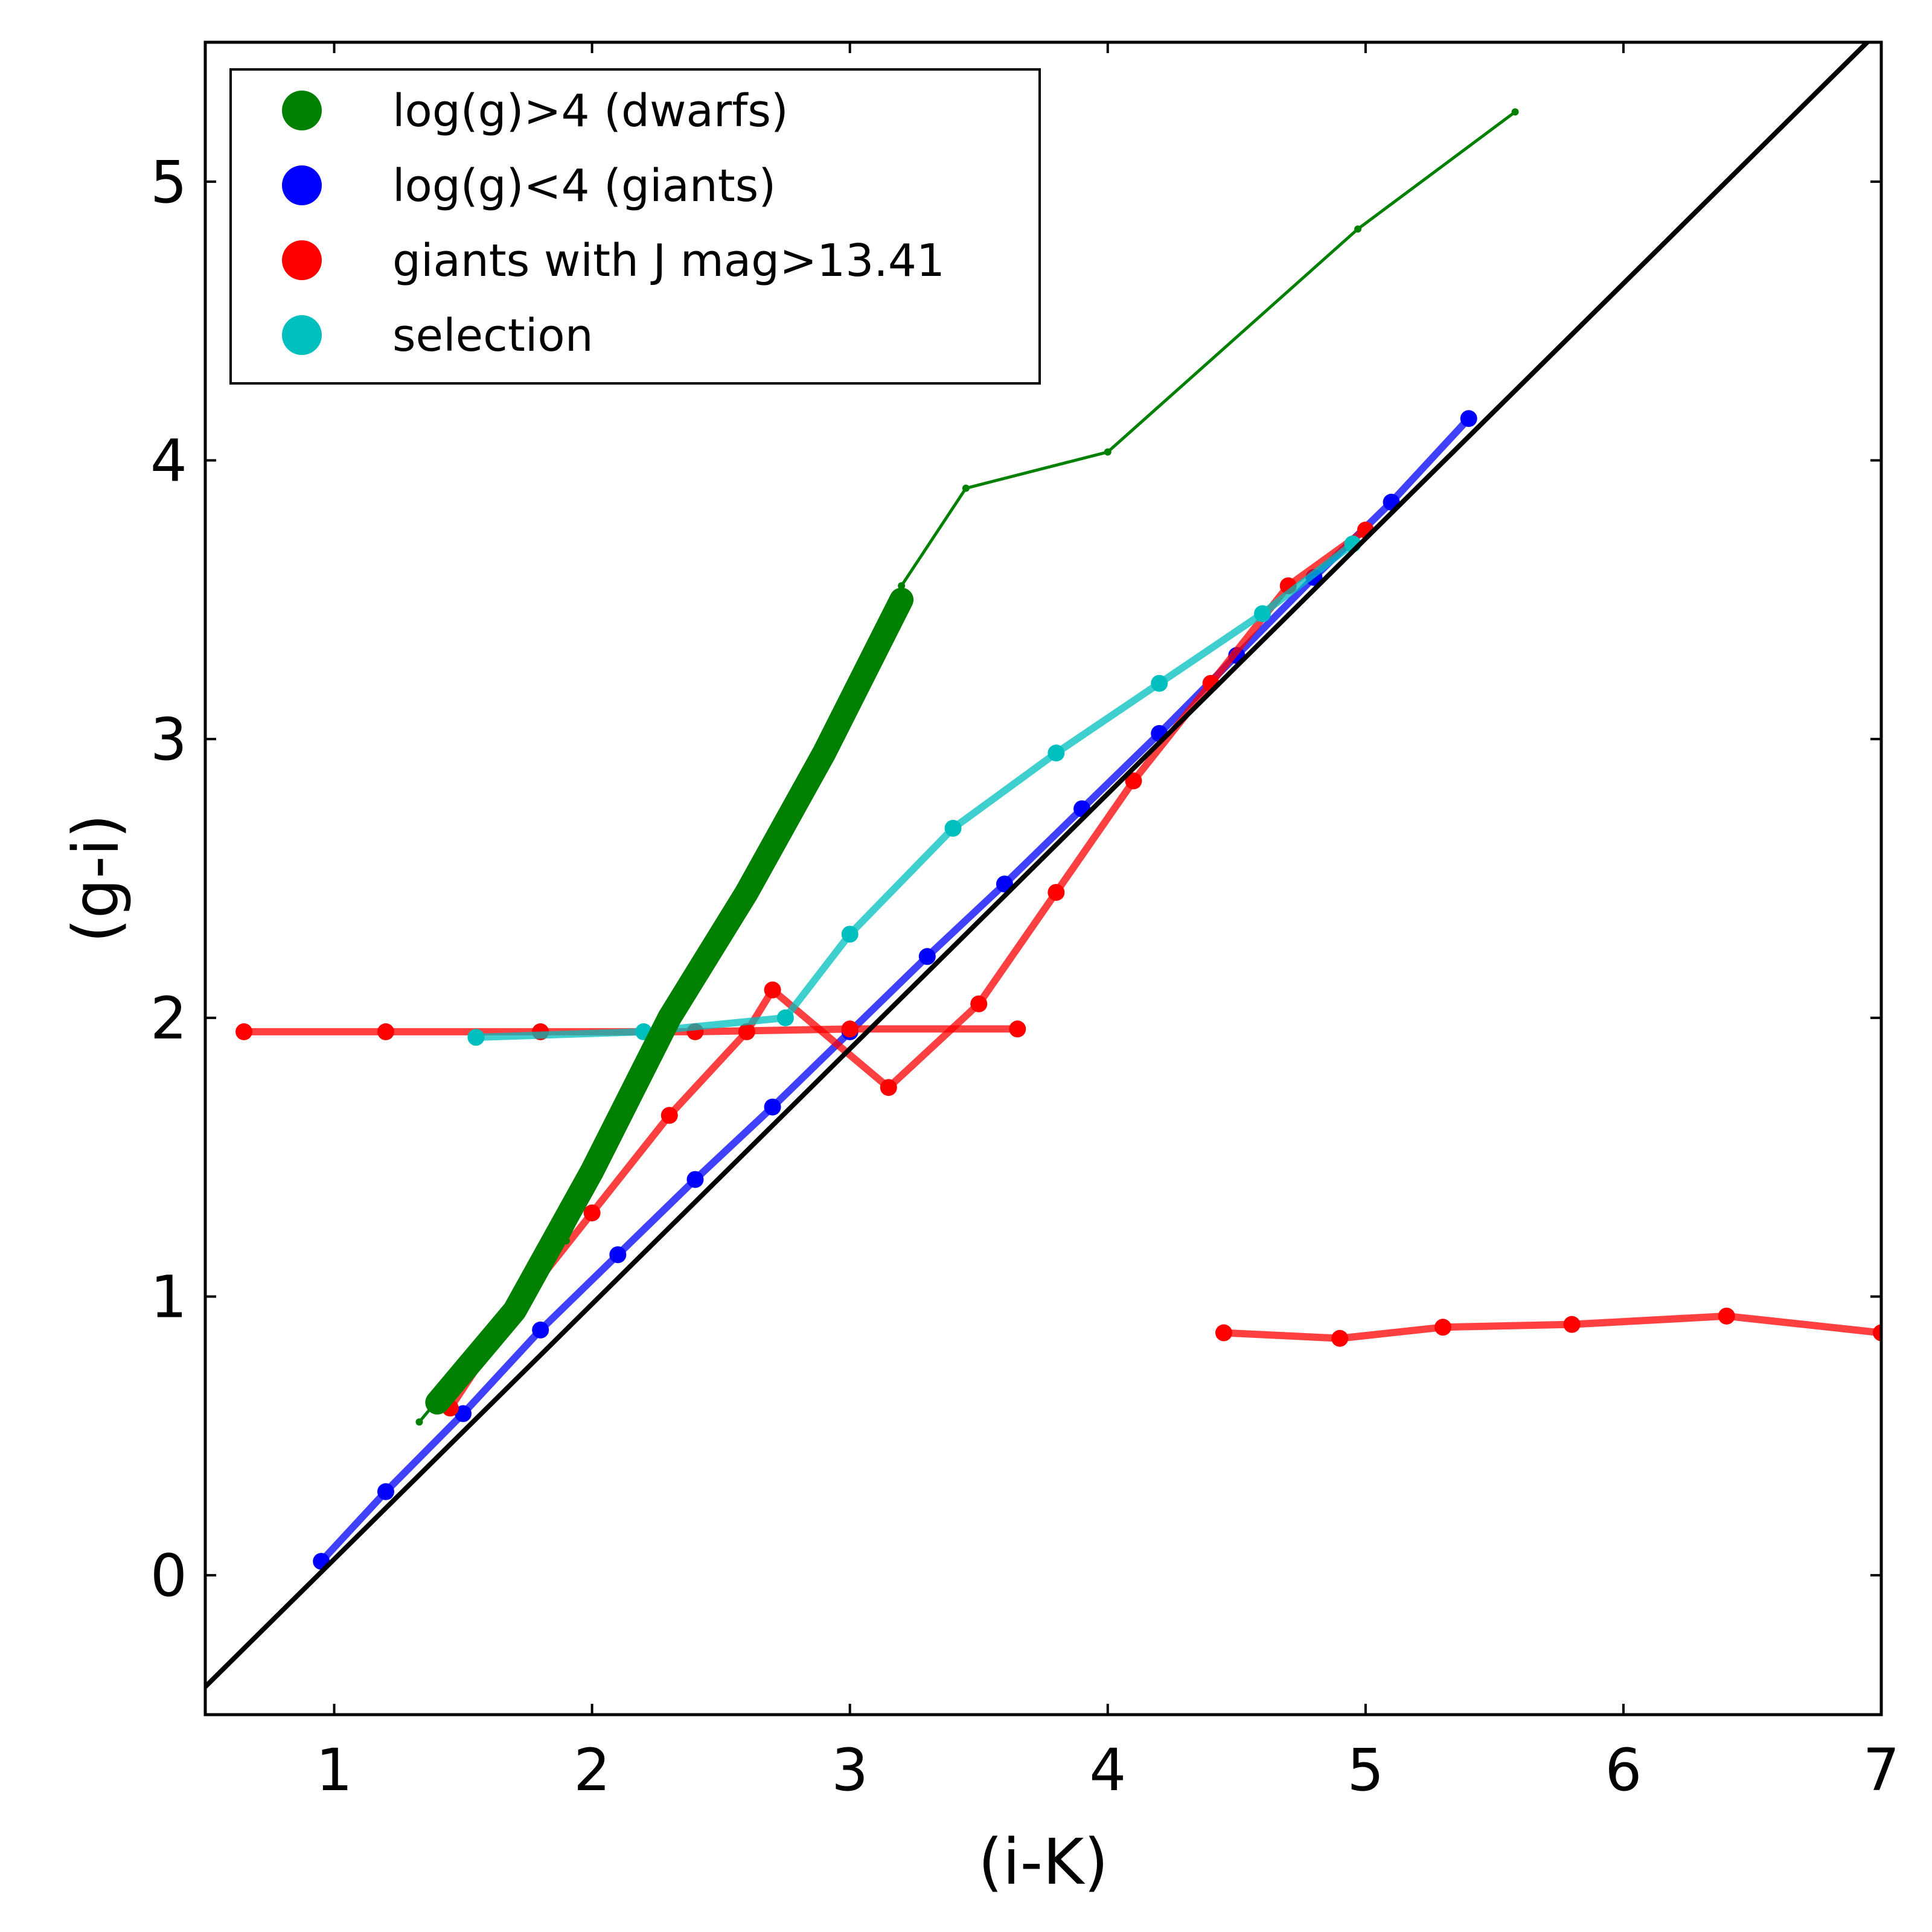 The height and width of the screenshot is (1932, 1932). What do you see at coordinates (168, 461) in the screenshot?
I see `y-tick-label: 4` at bounding box center [168, 461].